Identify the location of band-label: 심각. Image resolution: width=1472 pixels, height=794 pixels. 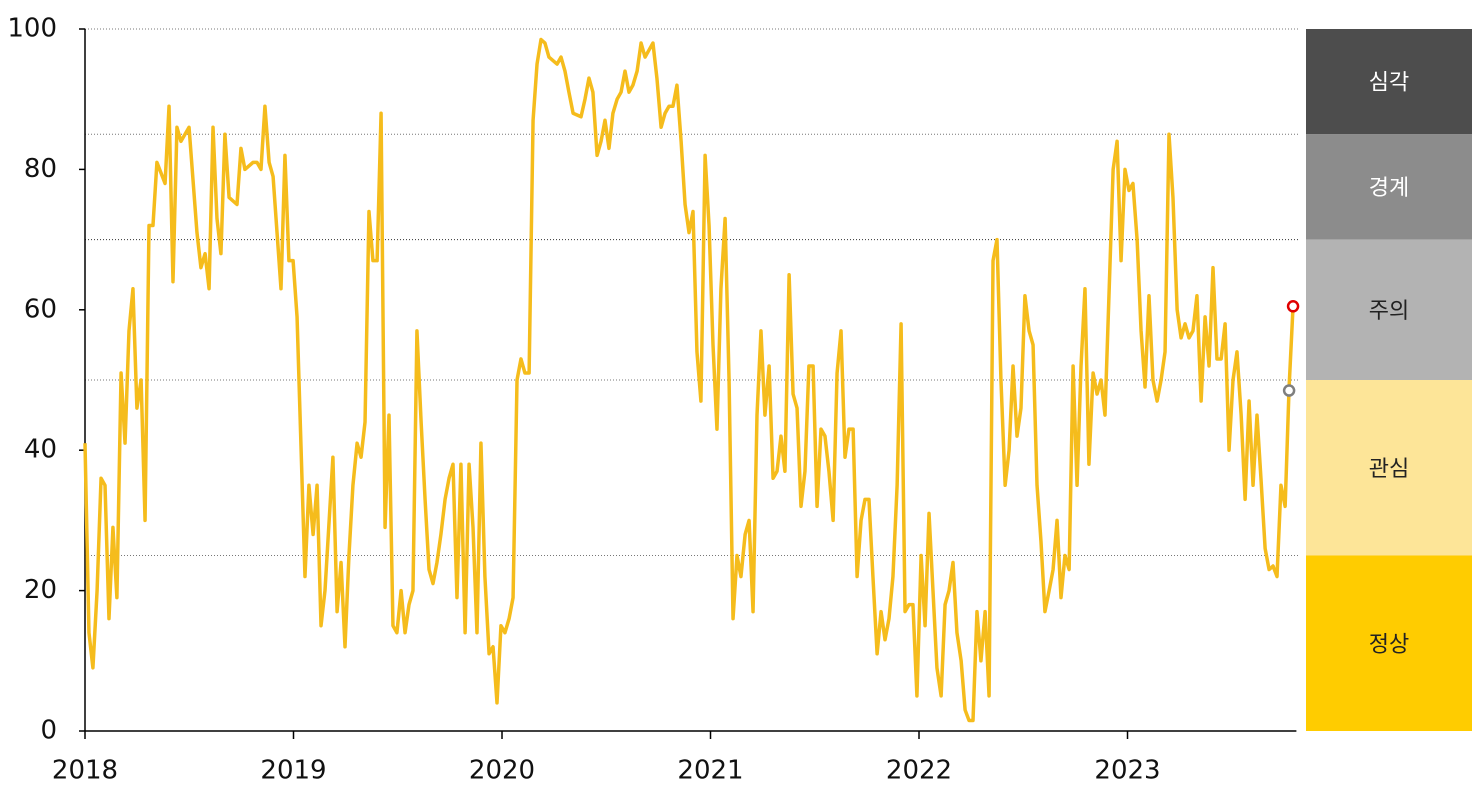
(1389, 83).